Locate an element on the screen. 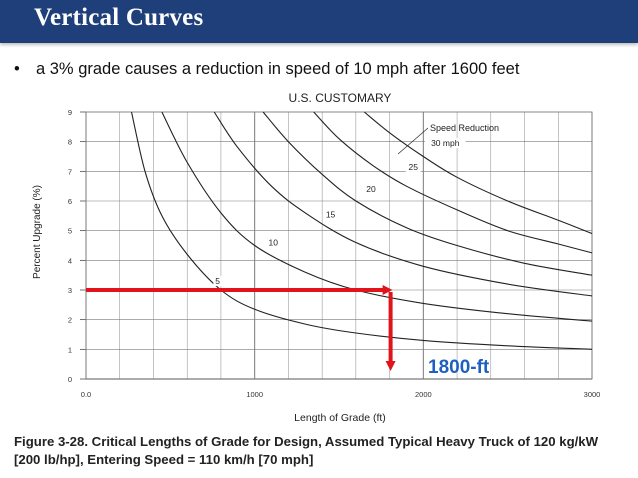 This screenshot has width=638, height=478. y-tick-label: 8 is located at coordinates (70, 142).